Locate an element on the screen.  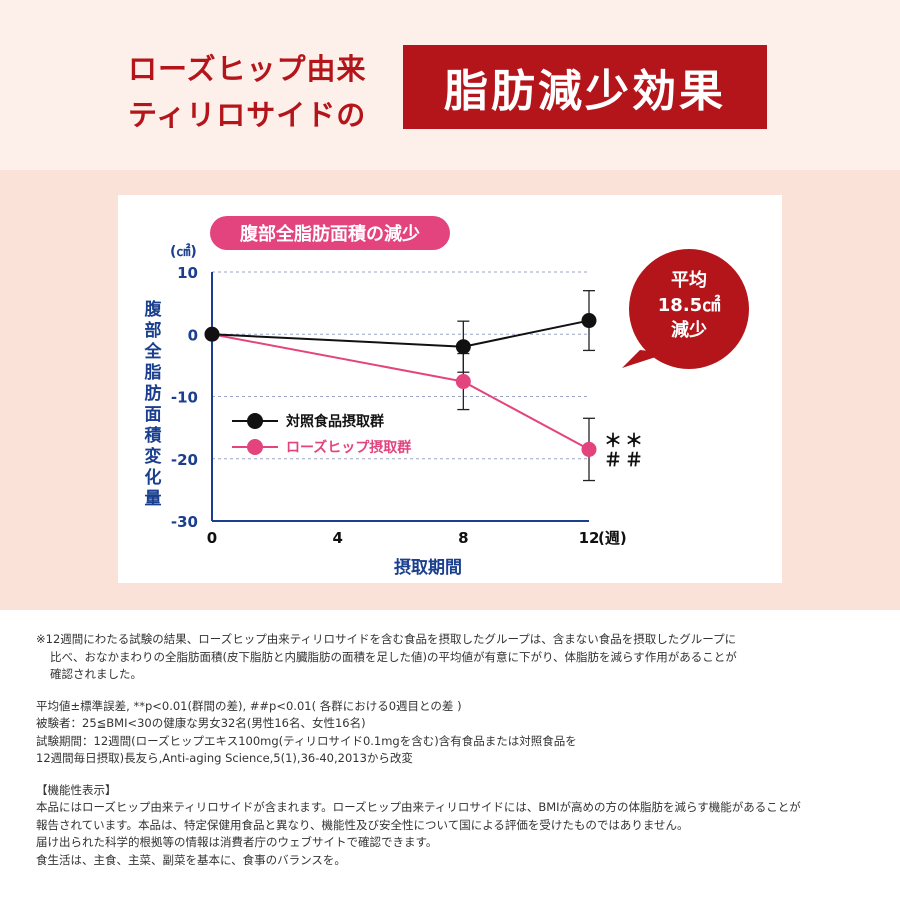
callout-line-3: 減少 is located at coordinates (689, 330).